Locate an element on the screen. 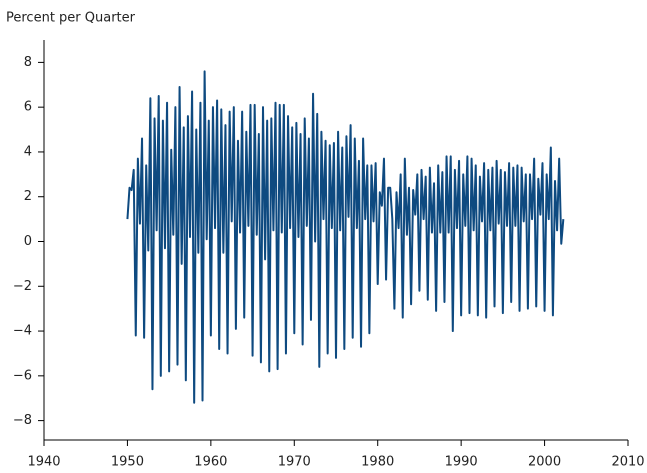 This screenshot has height=473, width=647. x-tick-label: 2000 is located at coordinates (544, 462).